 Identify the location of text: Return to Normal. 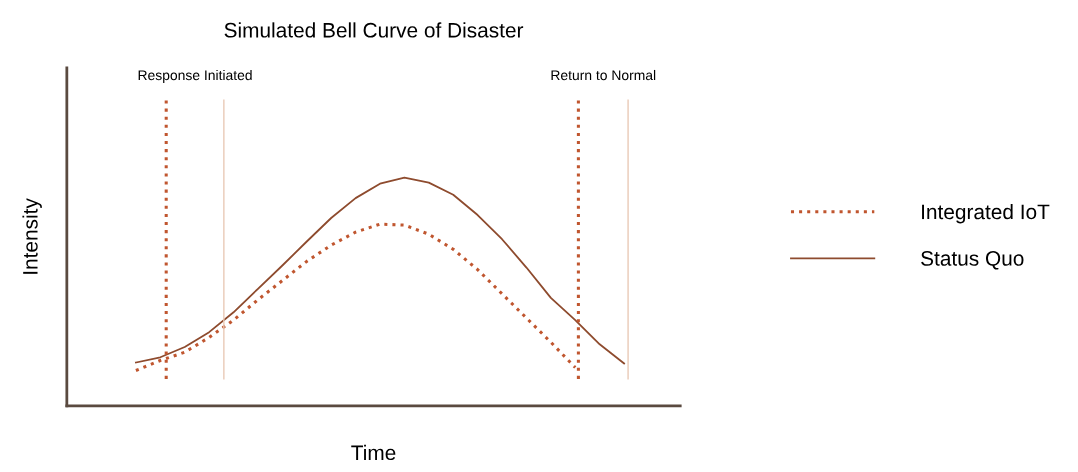
(603, 75).